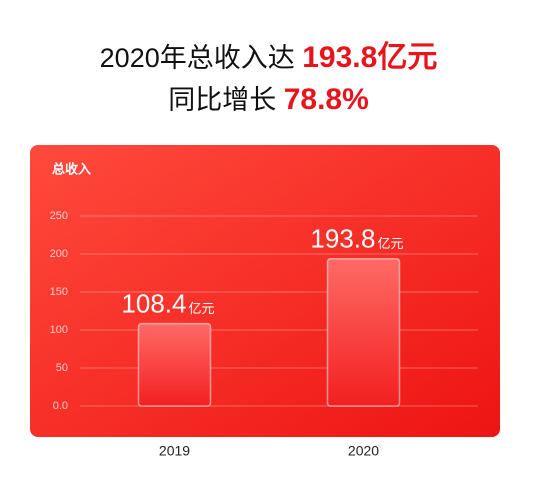 The image size is (537, 477). I want to click on y-tick-label: 0.0, so click(60, 406).